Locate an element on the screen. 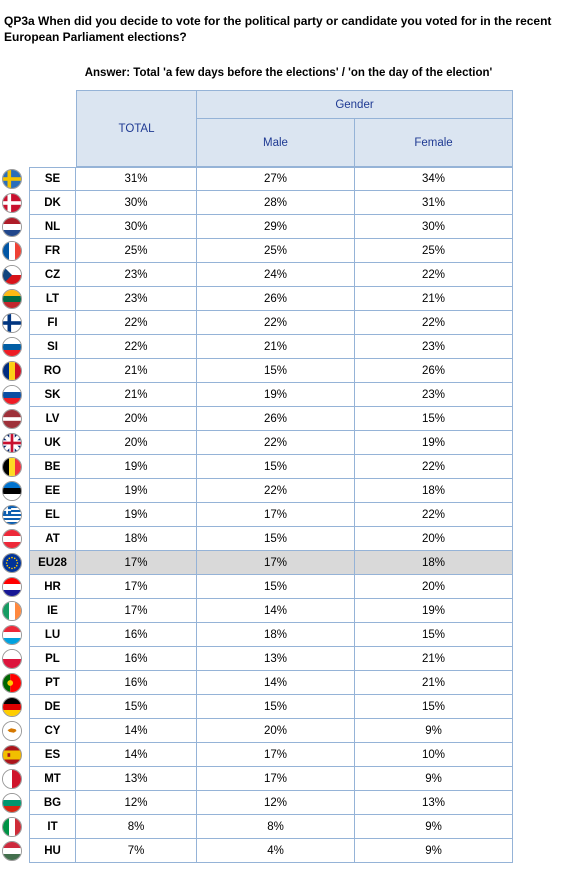  lu-flag-icon is located at coordinates (12, 635).